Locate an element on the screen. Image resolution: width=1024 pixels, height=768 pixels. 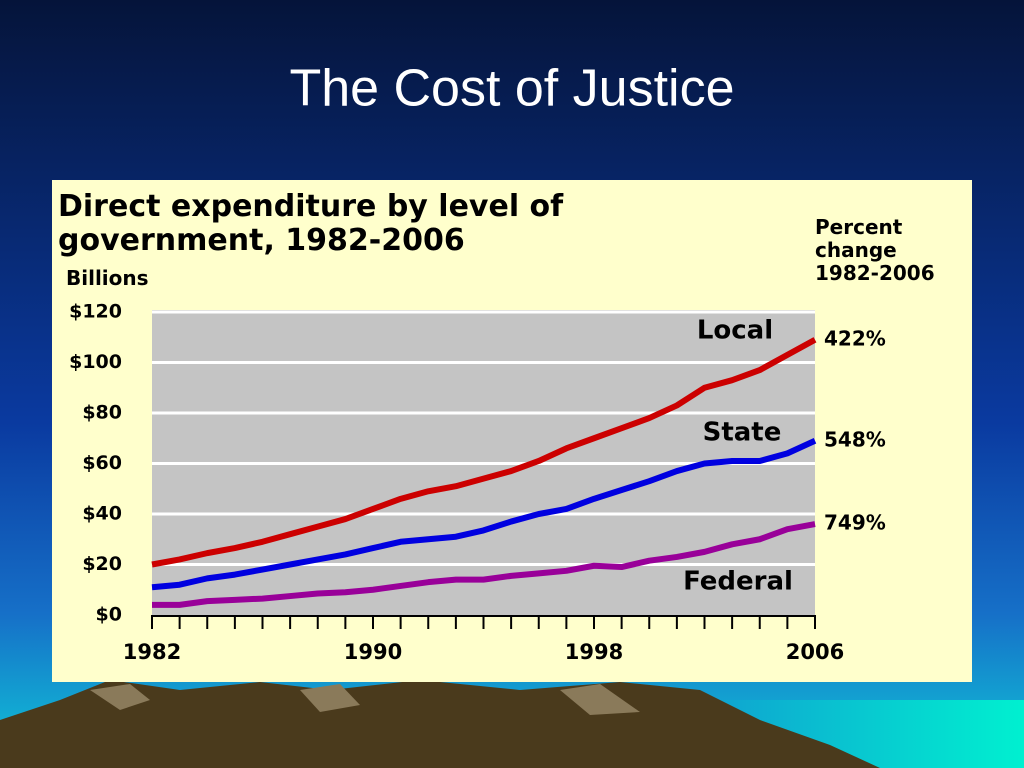
x-tick-label: 1990 is located at coordinates (373, 652).